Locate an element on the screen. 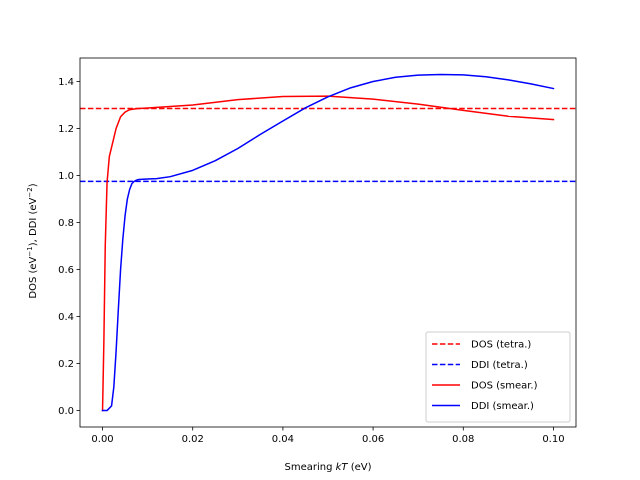 This screenshot has height=480, width=640. legend-label-ddi-smear: DDI (smear.) is located at coordinates (502, 406).